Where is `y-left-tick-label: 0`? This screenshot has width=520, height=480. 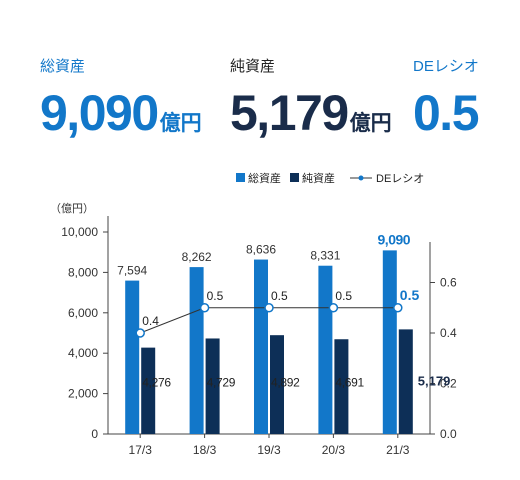
y-left-tick-label: 0 is located at coordinates (94, 434).